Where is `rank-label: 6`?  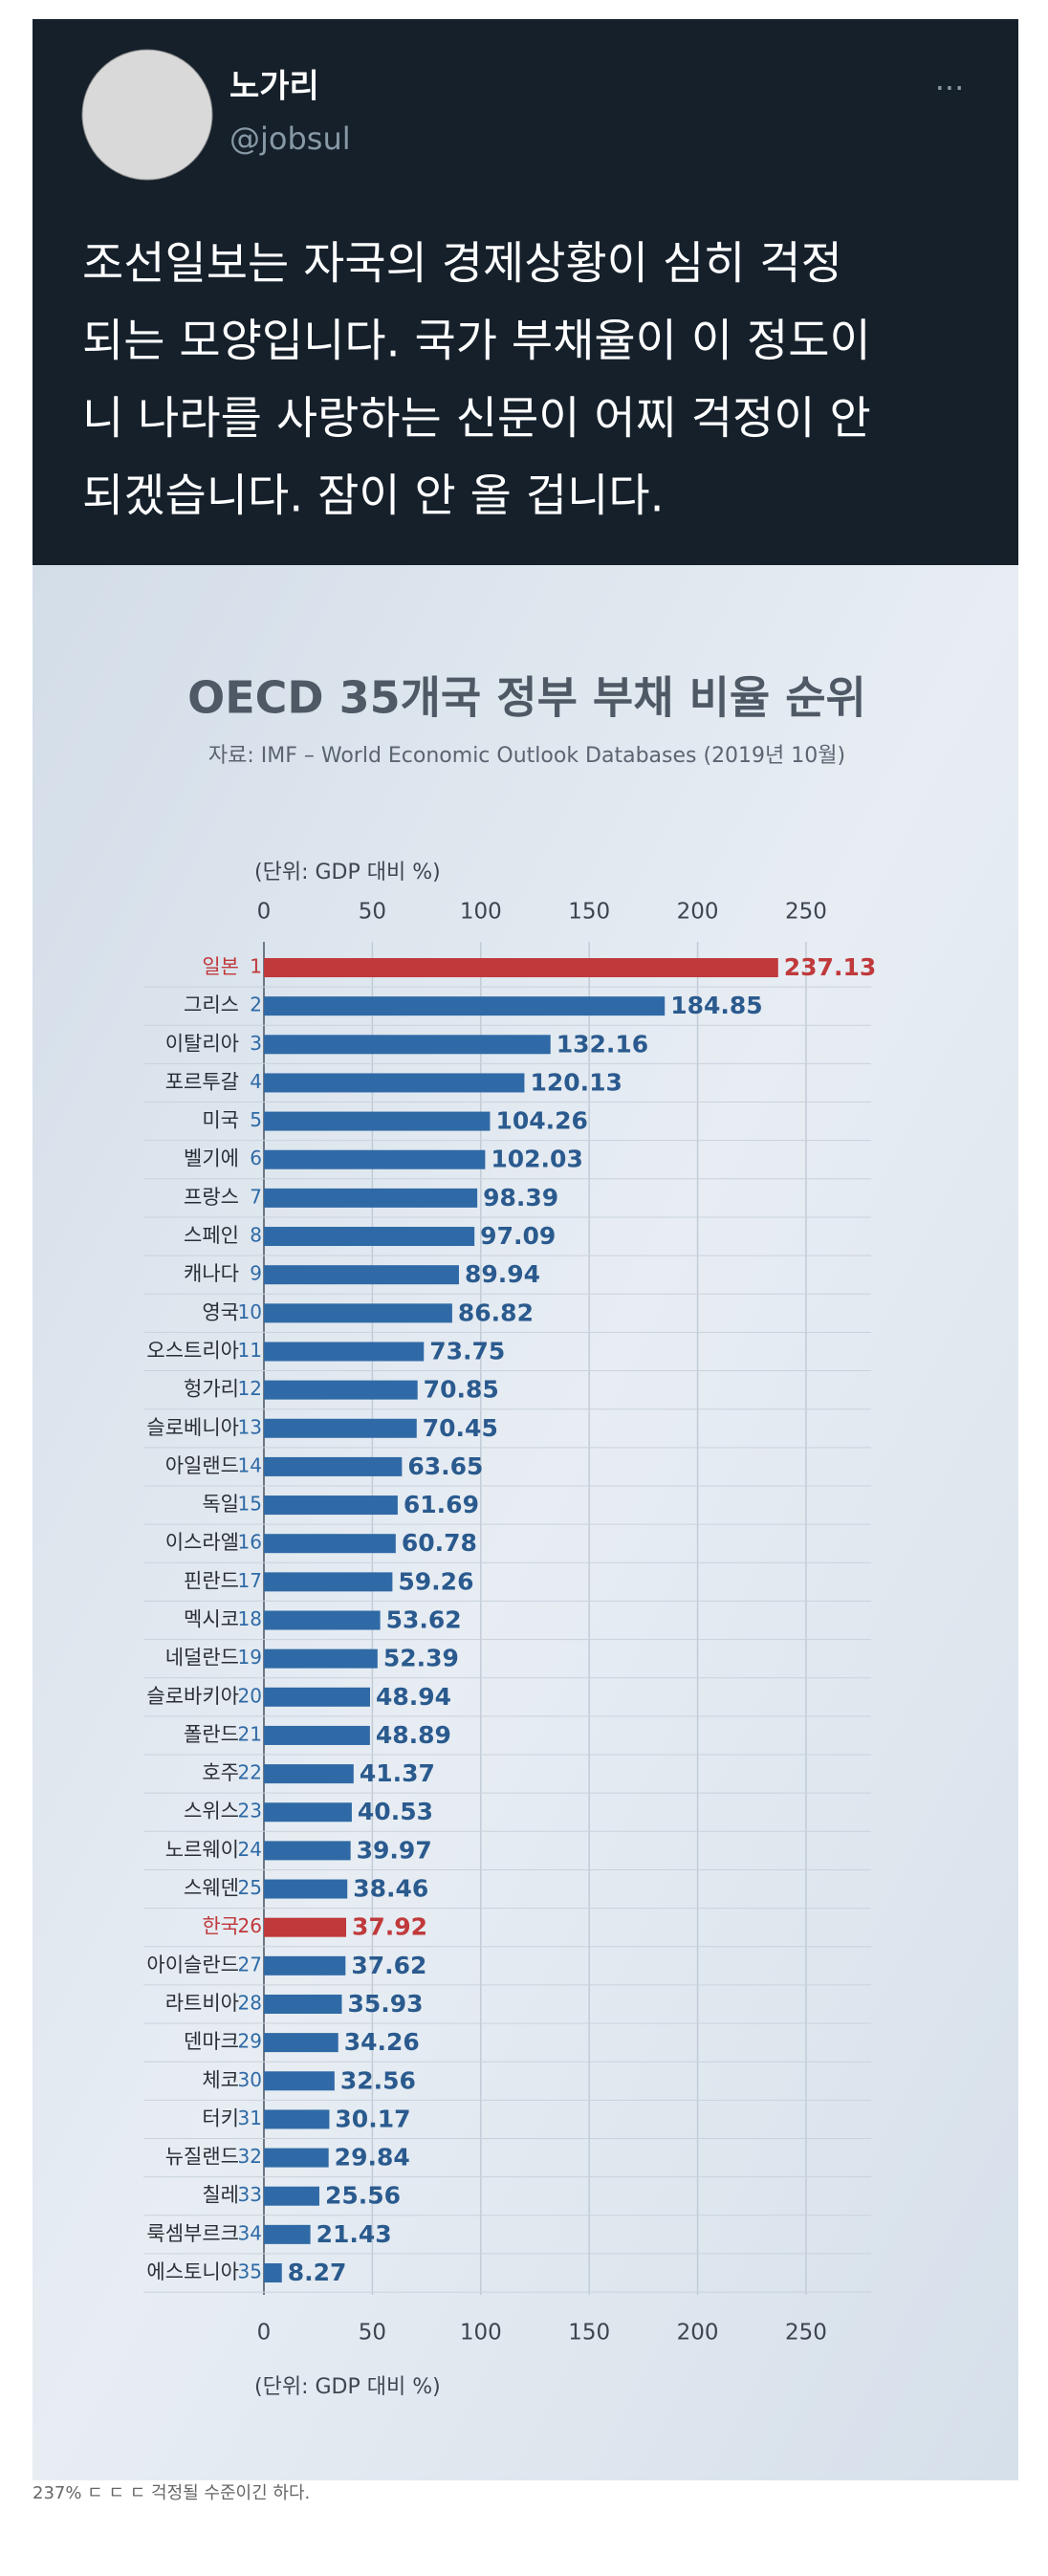 rank-label: 6 is located at coordinates (256, 1157).